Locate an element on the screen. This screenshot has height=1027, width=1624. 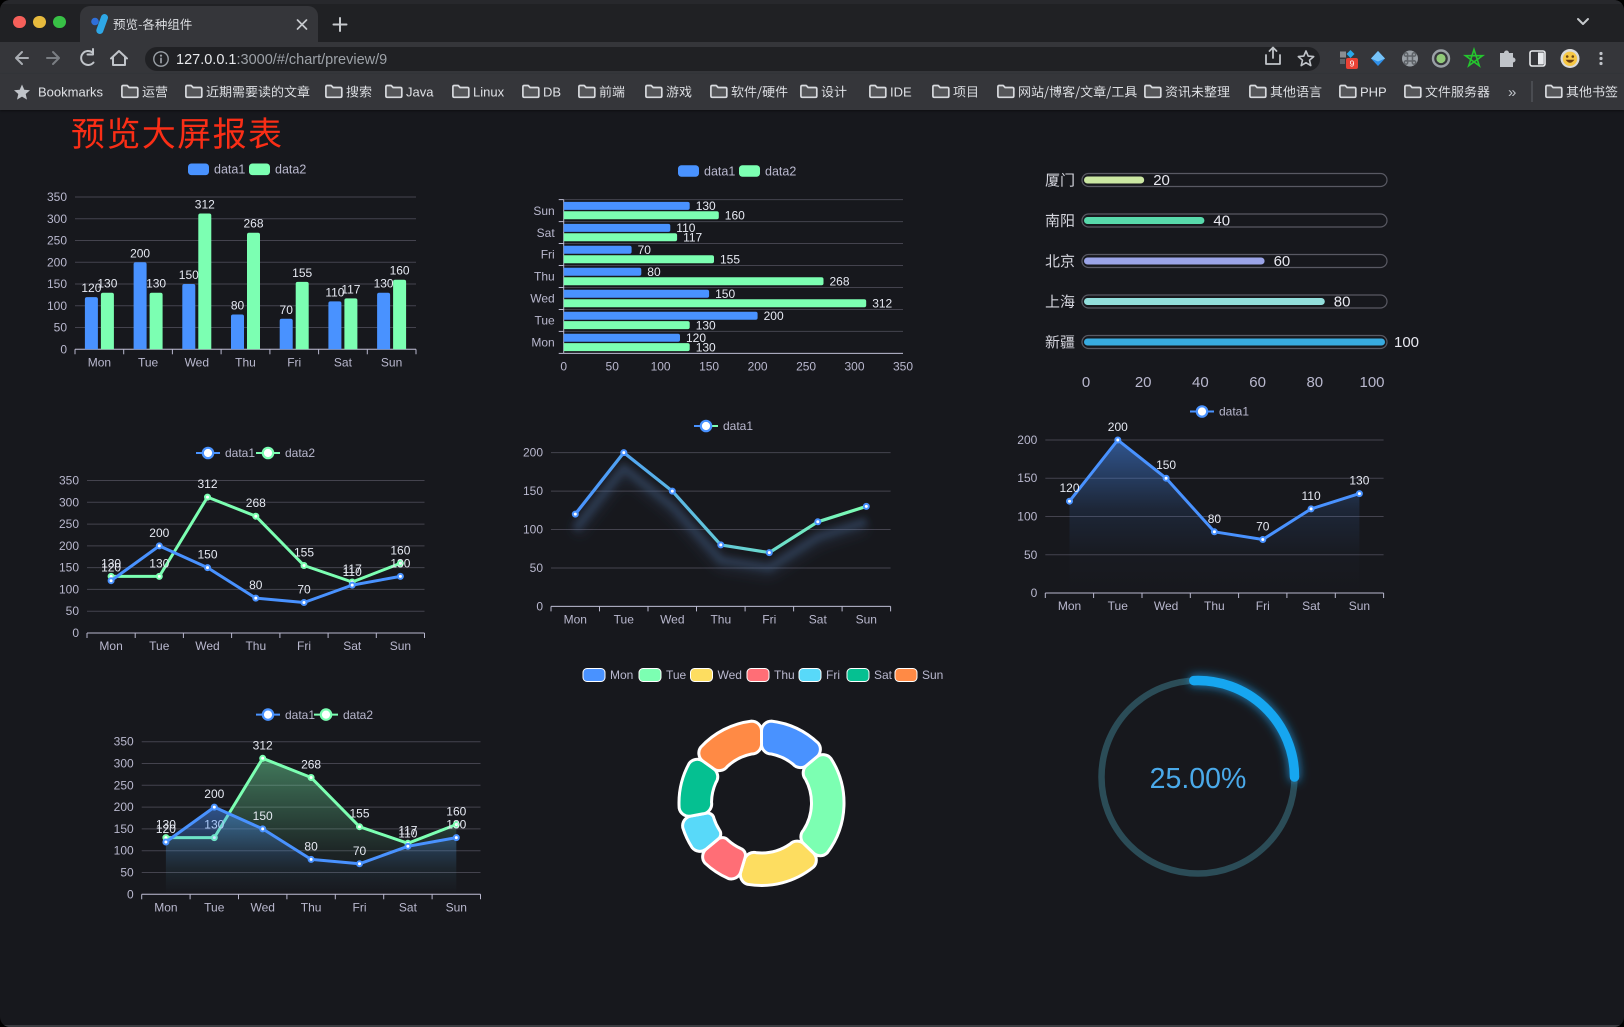
svg-text: Java is located at coordinates (420, 92).